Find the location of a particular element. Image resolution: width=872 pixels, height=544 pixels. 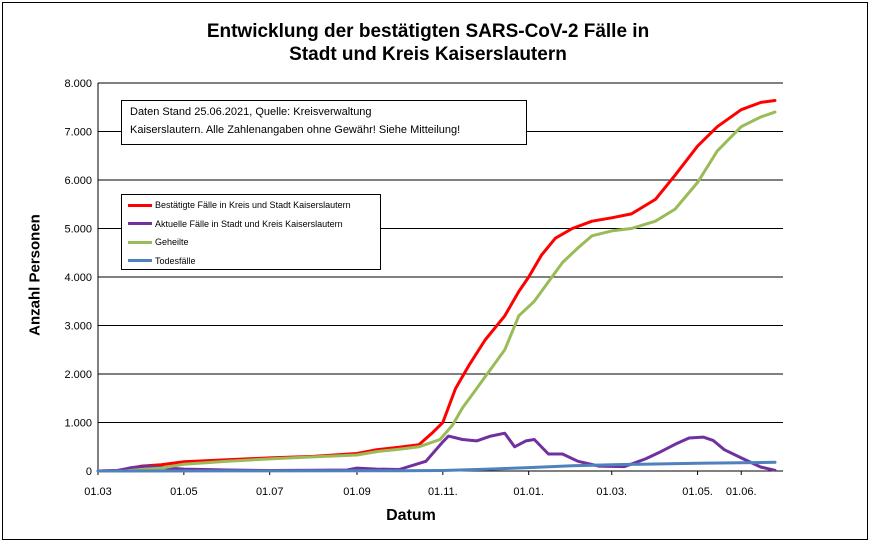

y-tick-label: 6.000 is located at coordinates (78, 181).